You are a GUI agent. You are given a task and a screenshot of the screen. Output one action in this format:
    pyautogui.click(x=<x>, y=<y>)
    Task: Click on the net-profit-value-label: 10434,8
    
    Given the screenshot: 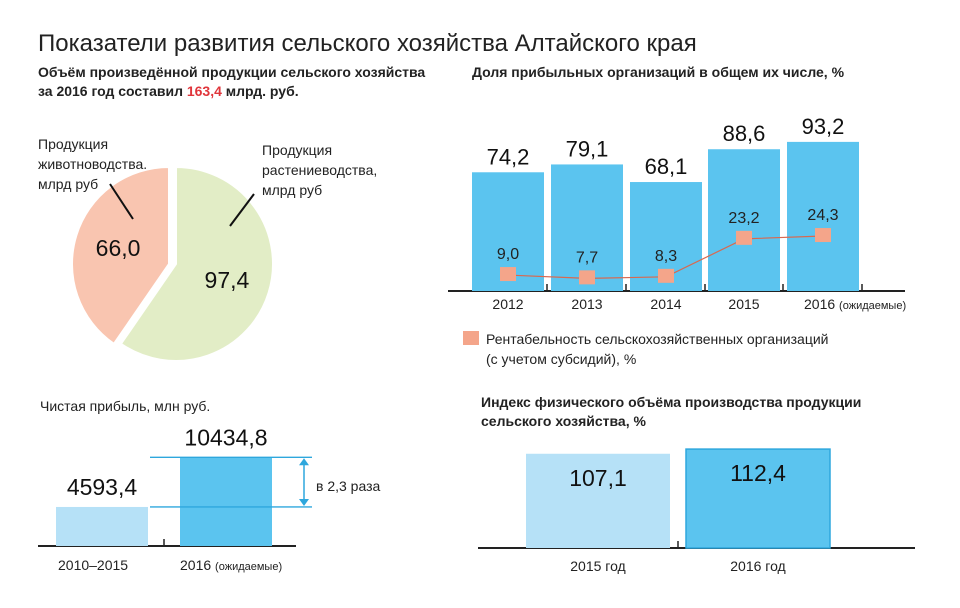 What is the action you would take?
    pyautogui.click(x=225, y=437)
    